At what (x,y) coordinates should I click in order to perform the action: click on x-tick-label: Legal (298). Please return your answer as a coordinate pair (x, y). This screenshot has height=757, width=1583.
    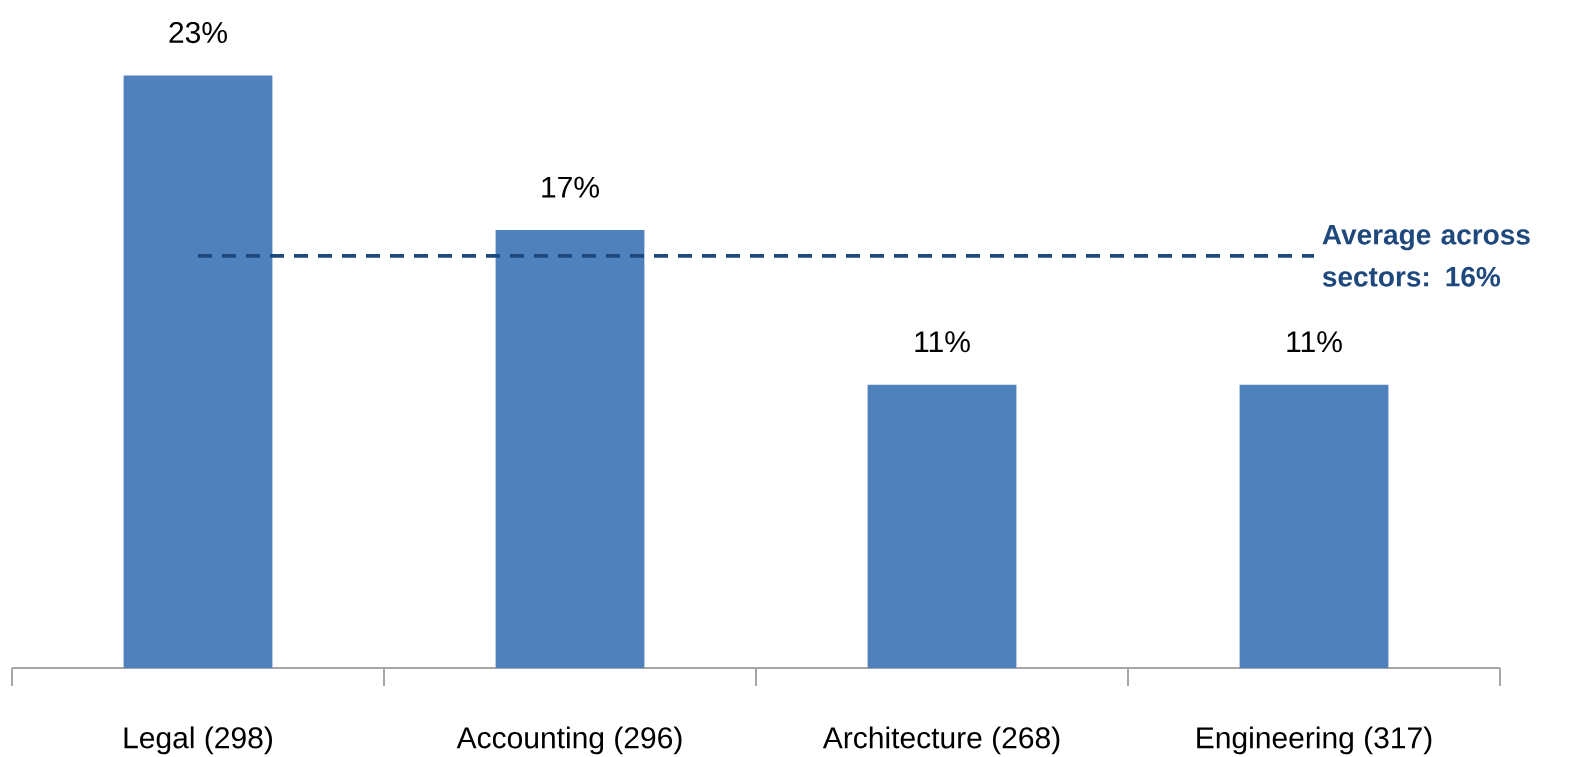
    Looking at the image, I should click on (198, 740).